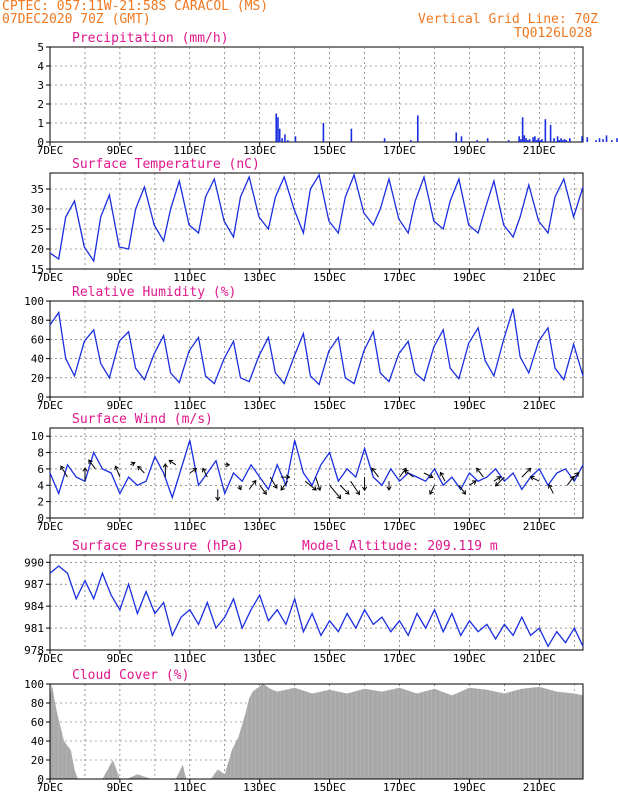  Describe the element at coordinates (34, 606) in the screenshot. I see `pres-ytick-label: 984` at that location.